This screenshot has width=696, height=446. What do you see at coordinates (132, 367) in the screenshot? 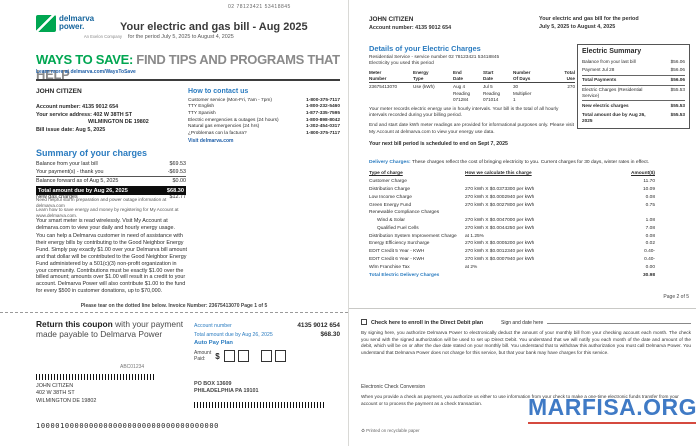
I see `coupon-code: ABC01234` at bounding box center [132, 367].